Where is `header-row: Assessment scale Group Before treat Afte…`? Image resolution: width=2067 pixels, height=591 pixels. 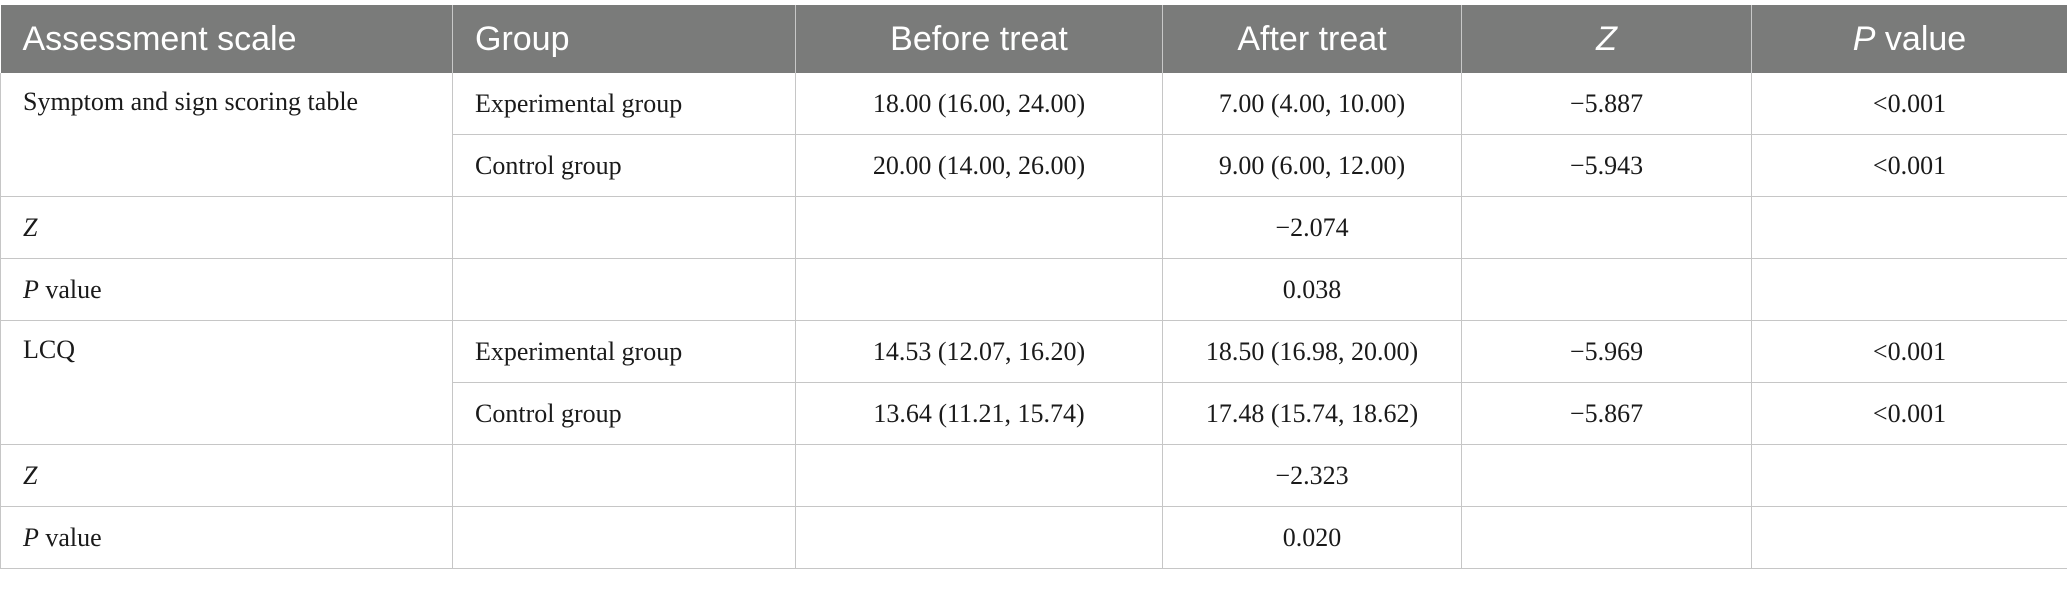
header-row: Assessment scale Group Before treat Afte… is located at coordinates (1034, 39).